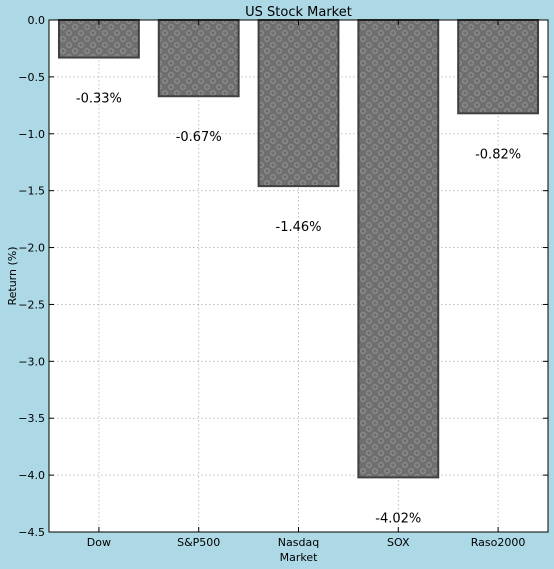  Describe the element at coordinates (298, 103) in the screenshot. I see `bar-nasdaq` at that location.